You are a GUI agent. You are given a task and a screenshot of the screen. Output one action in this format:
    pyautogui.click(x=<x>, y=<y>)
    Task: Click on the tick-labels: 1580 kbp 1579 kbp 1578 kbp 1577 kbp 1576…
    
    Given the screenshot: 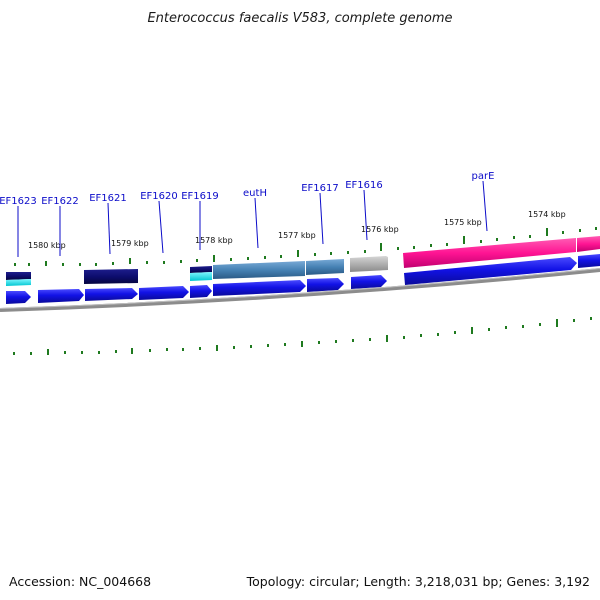 What is the action you would take?
    pyautogui.click(x=297, y=230)
    